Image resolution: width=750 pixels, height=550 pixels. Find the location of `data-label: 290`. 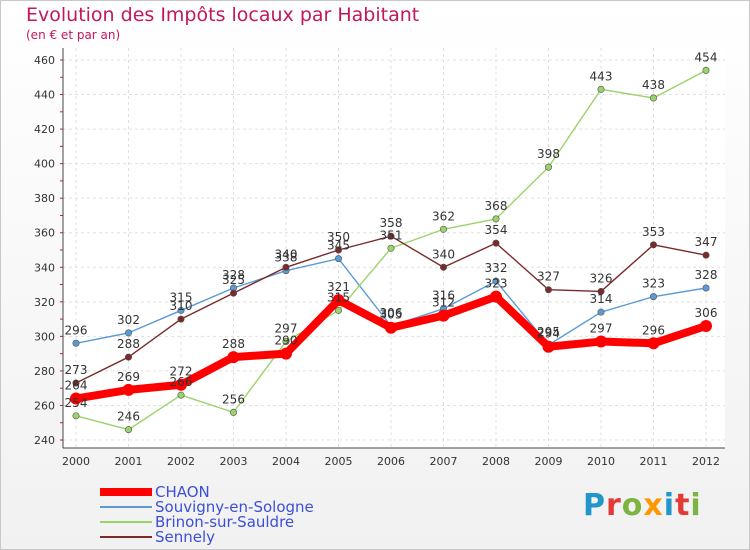

data-label: 290 is located at coordinates (286, 341).